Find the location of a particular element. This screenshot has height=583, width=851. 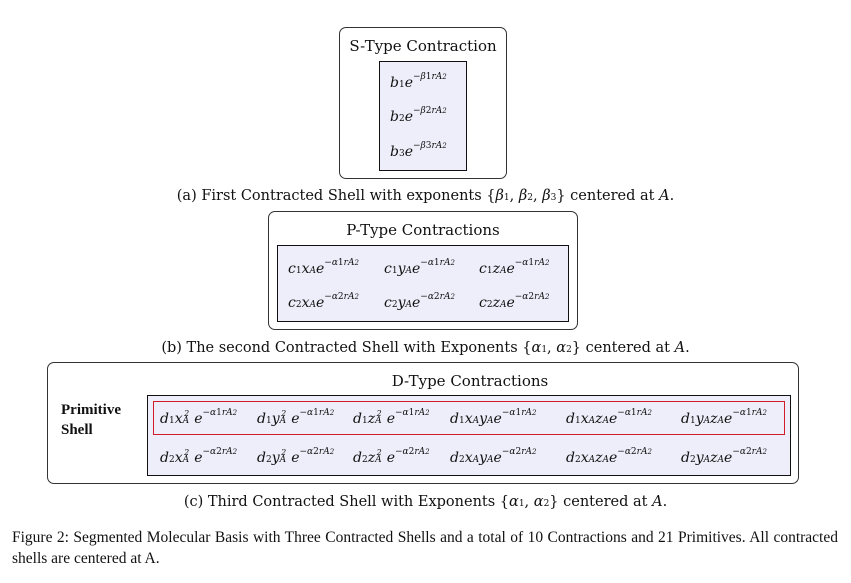

d-term: d1xAzAe−α1rA2 is located at coordinates (609, 419).